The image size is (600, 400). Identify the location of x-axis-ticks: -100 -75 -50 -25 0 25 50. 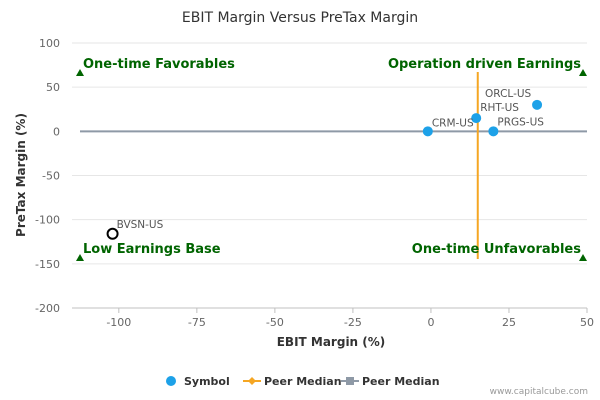
(350, 318).